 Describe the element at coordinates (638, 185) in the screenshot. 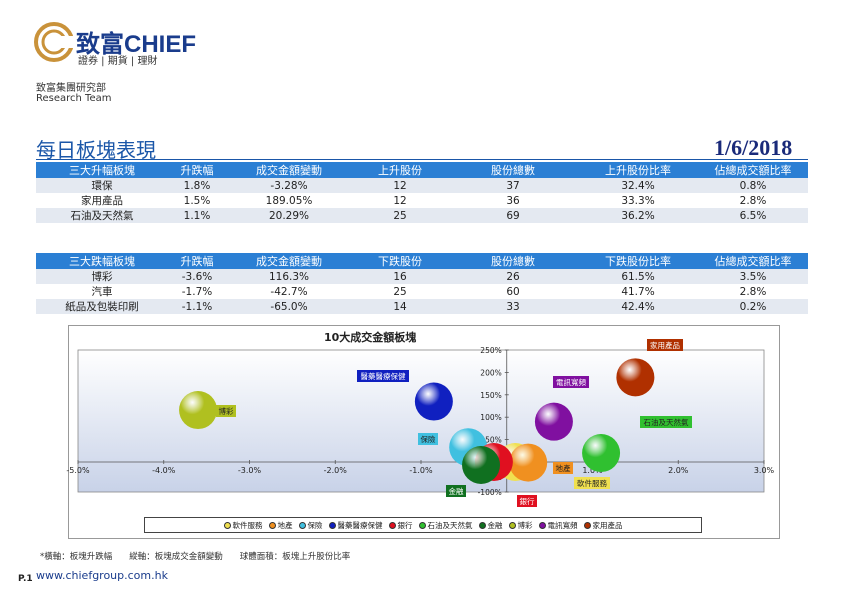

I see `table-cell: 32.4%` at that location.